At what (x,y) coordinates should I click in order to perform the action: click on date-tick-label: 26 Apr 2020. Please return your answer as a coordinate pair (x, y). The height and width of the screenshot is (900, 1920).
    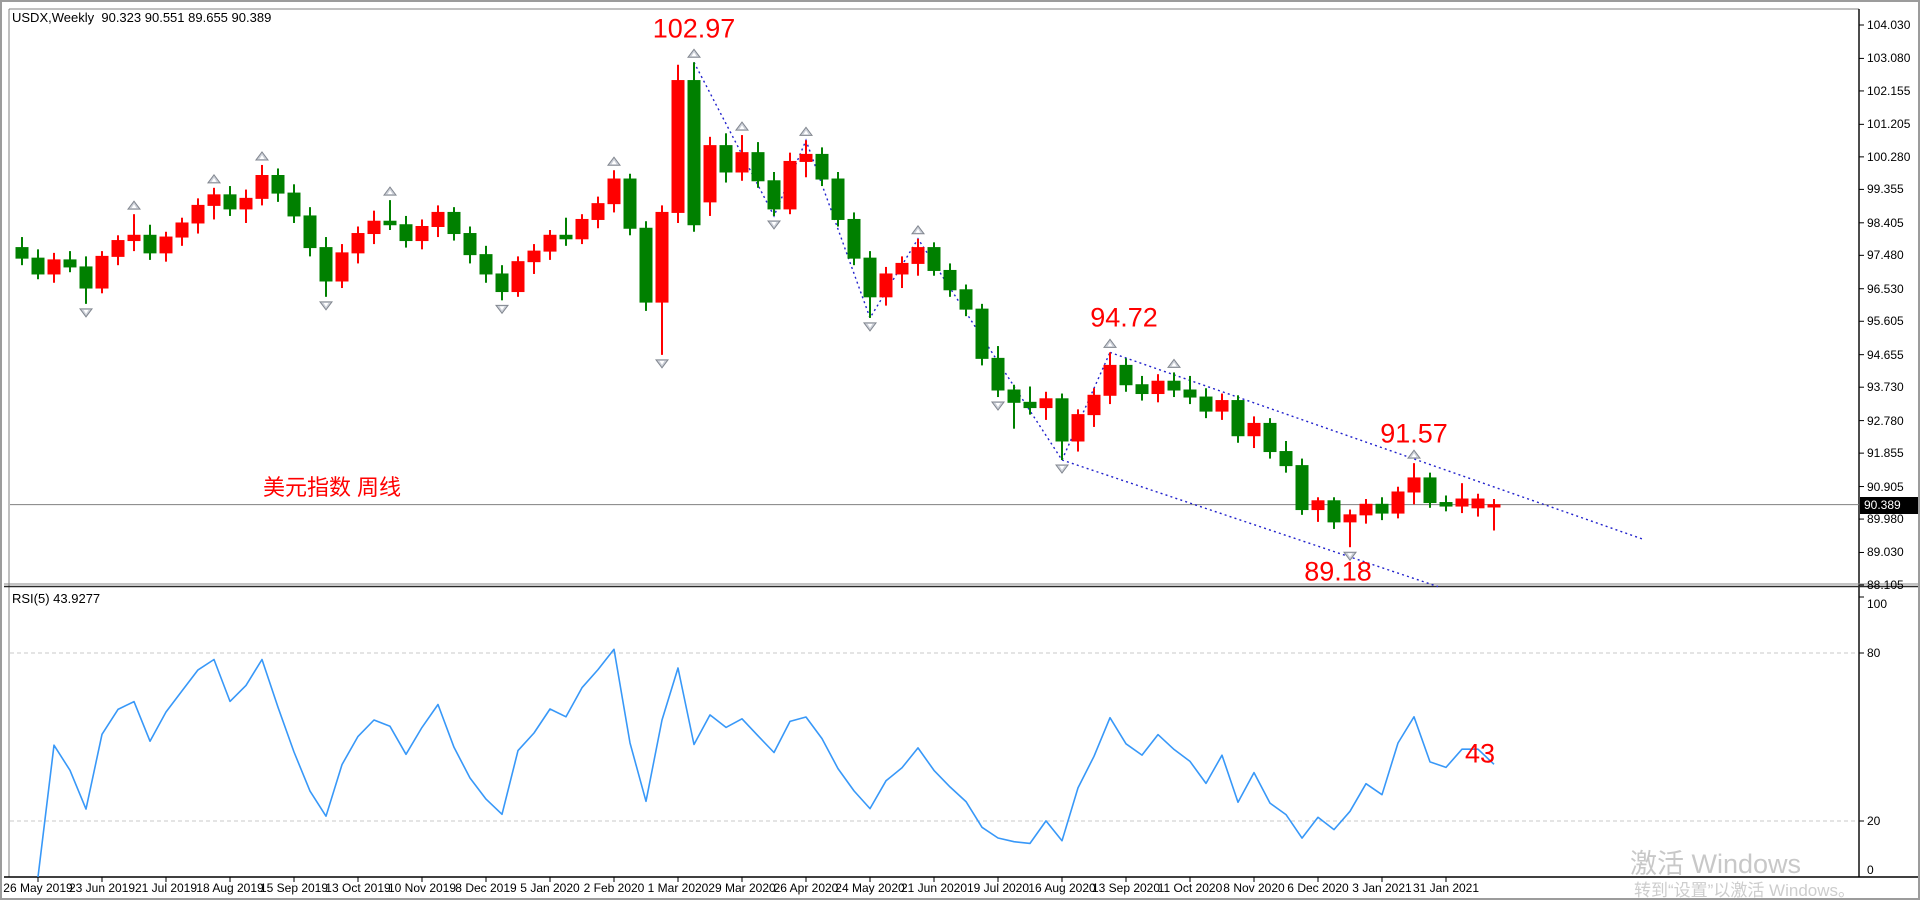
    Looking at the image, I should click on (806, 888).